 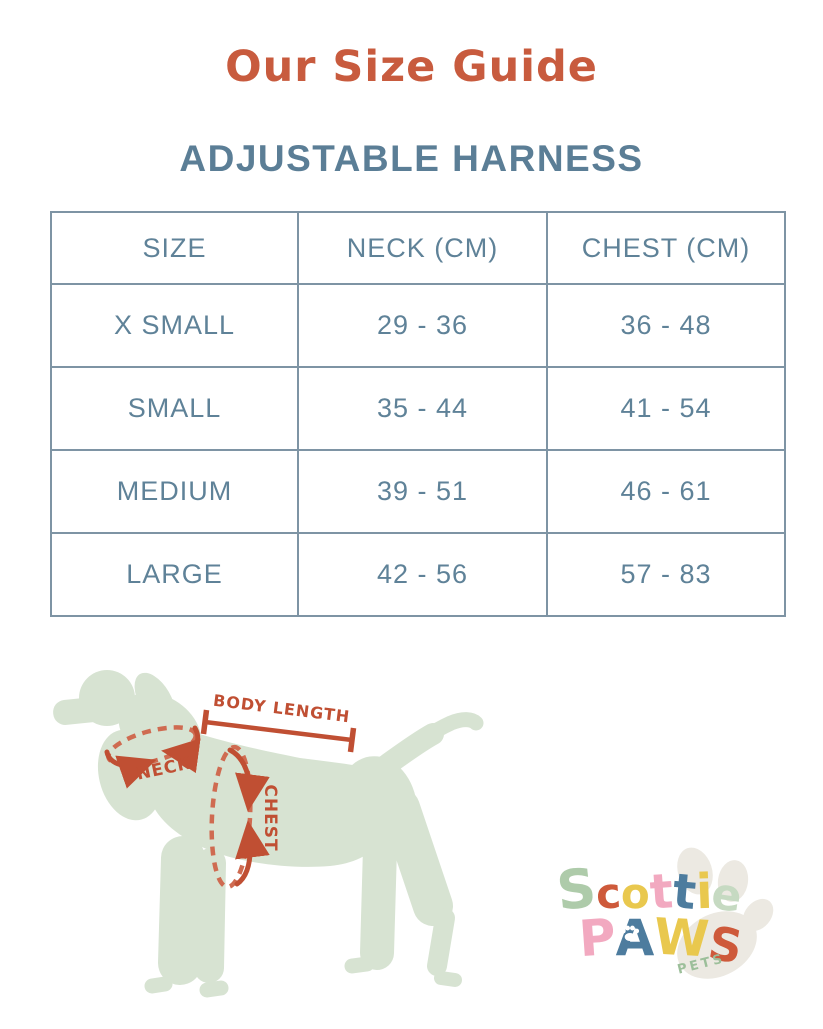 What do you see at coordinates (174, 408) in the screenshot?
I see `cell-size: SMALL` at bounding box center [174, 408].